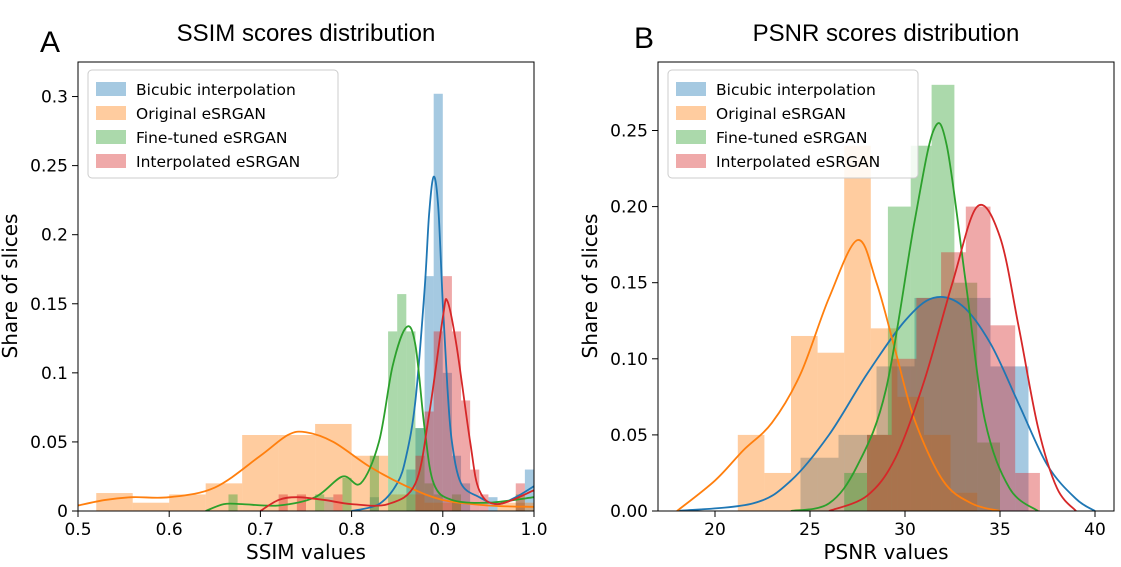  I want to click on chart-b-xlabel: PSNR values, so click(886, 552).